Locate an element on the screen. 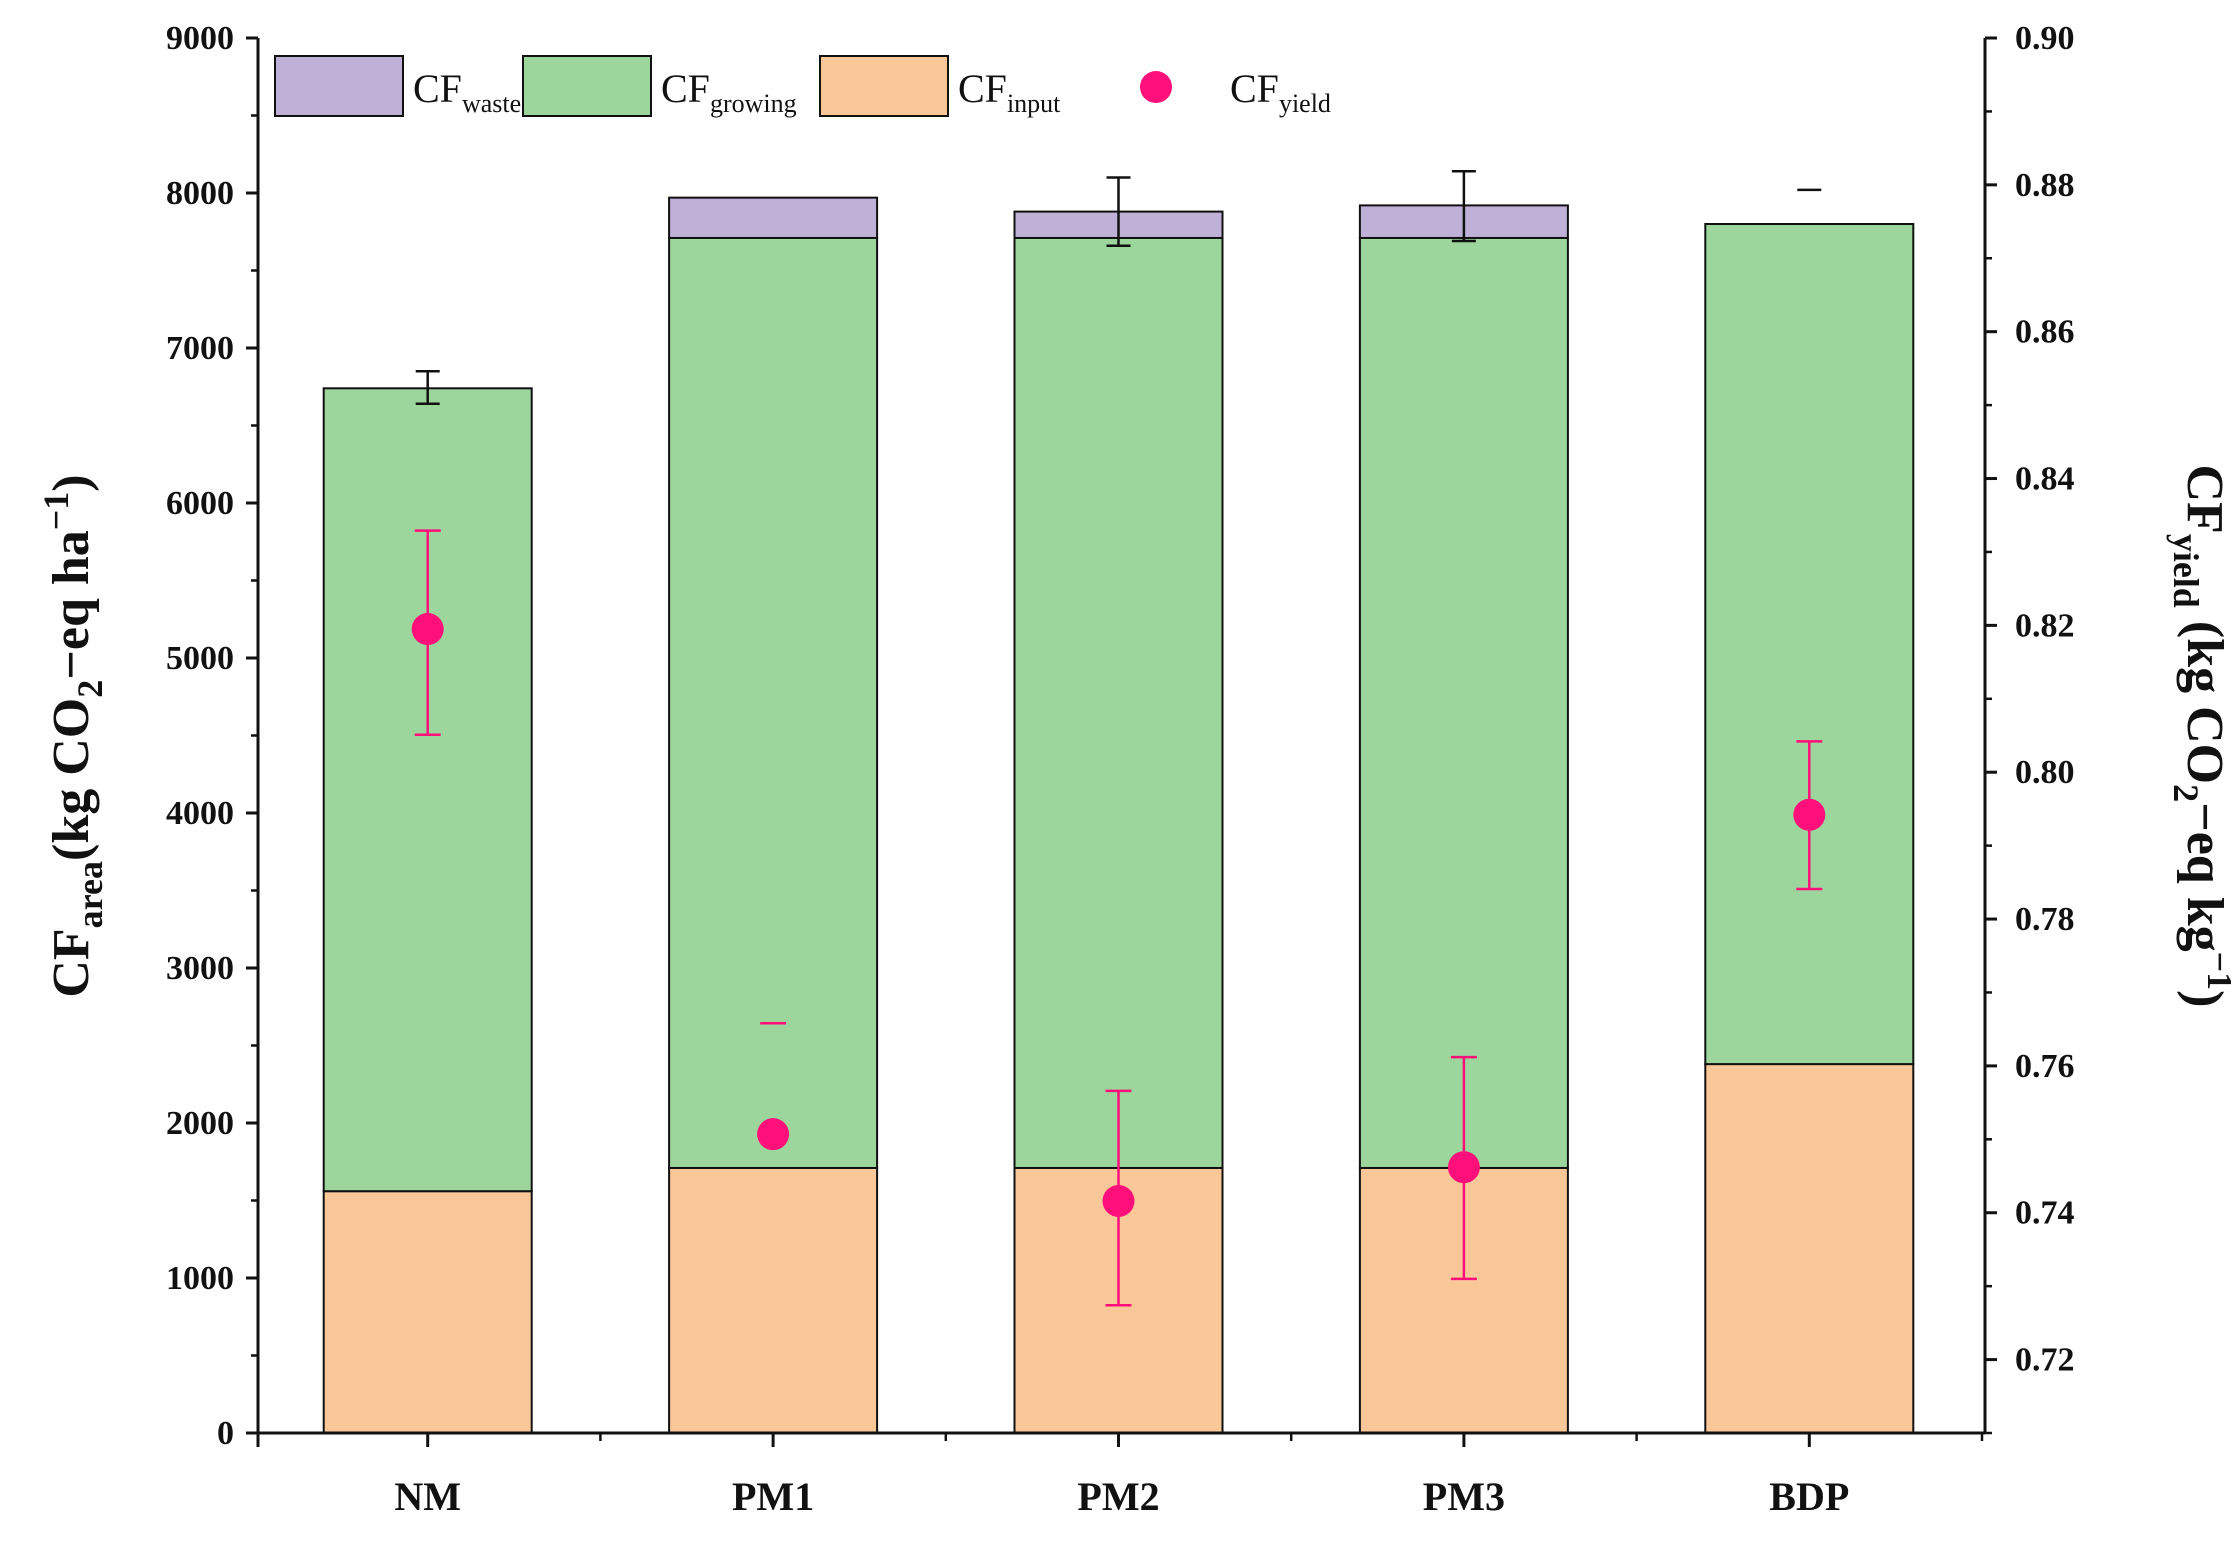 This screenshot has height=1542, width=2231. legend: CFwaste CFgrowing CFinput CFyield is located at coordinates (802, 86).